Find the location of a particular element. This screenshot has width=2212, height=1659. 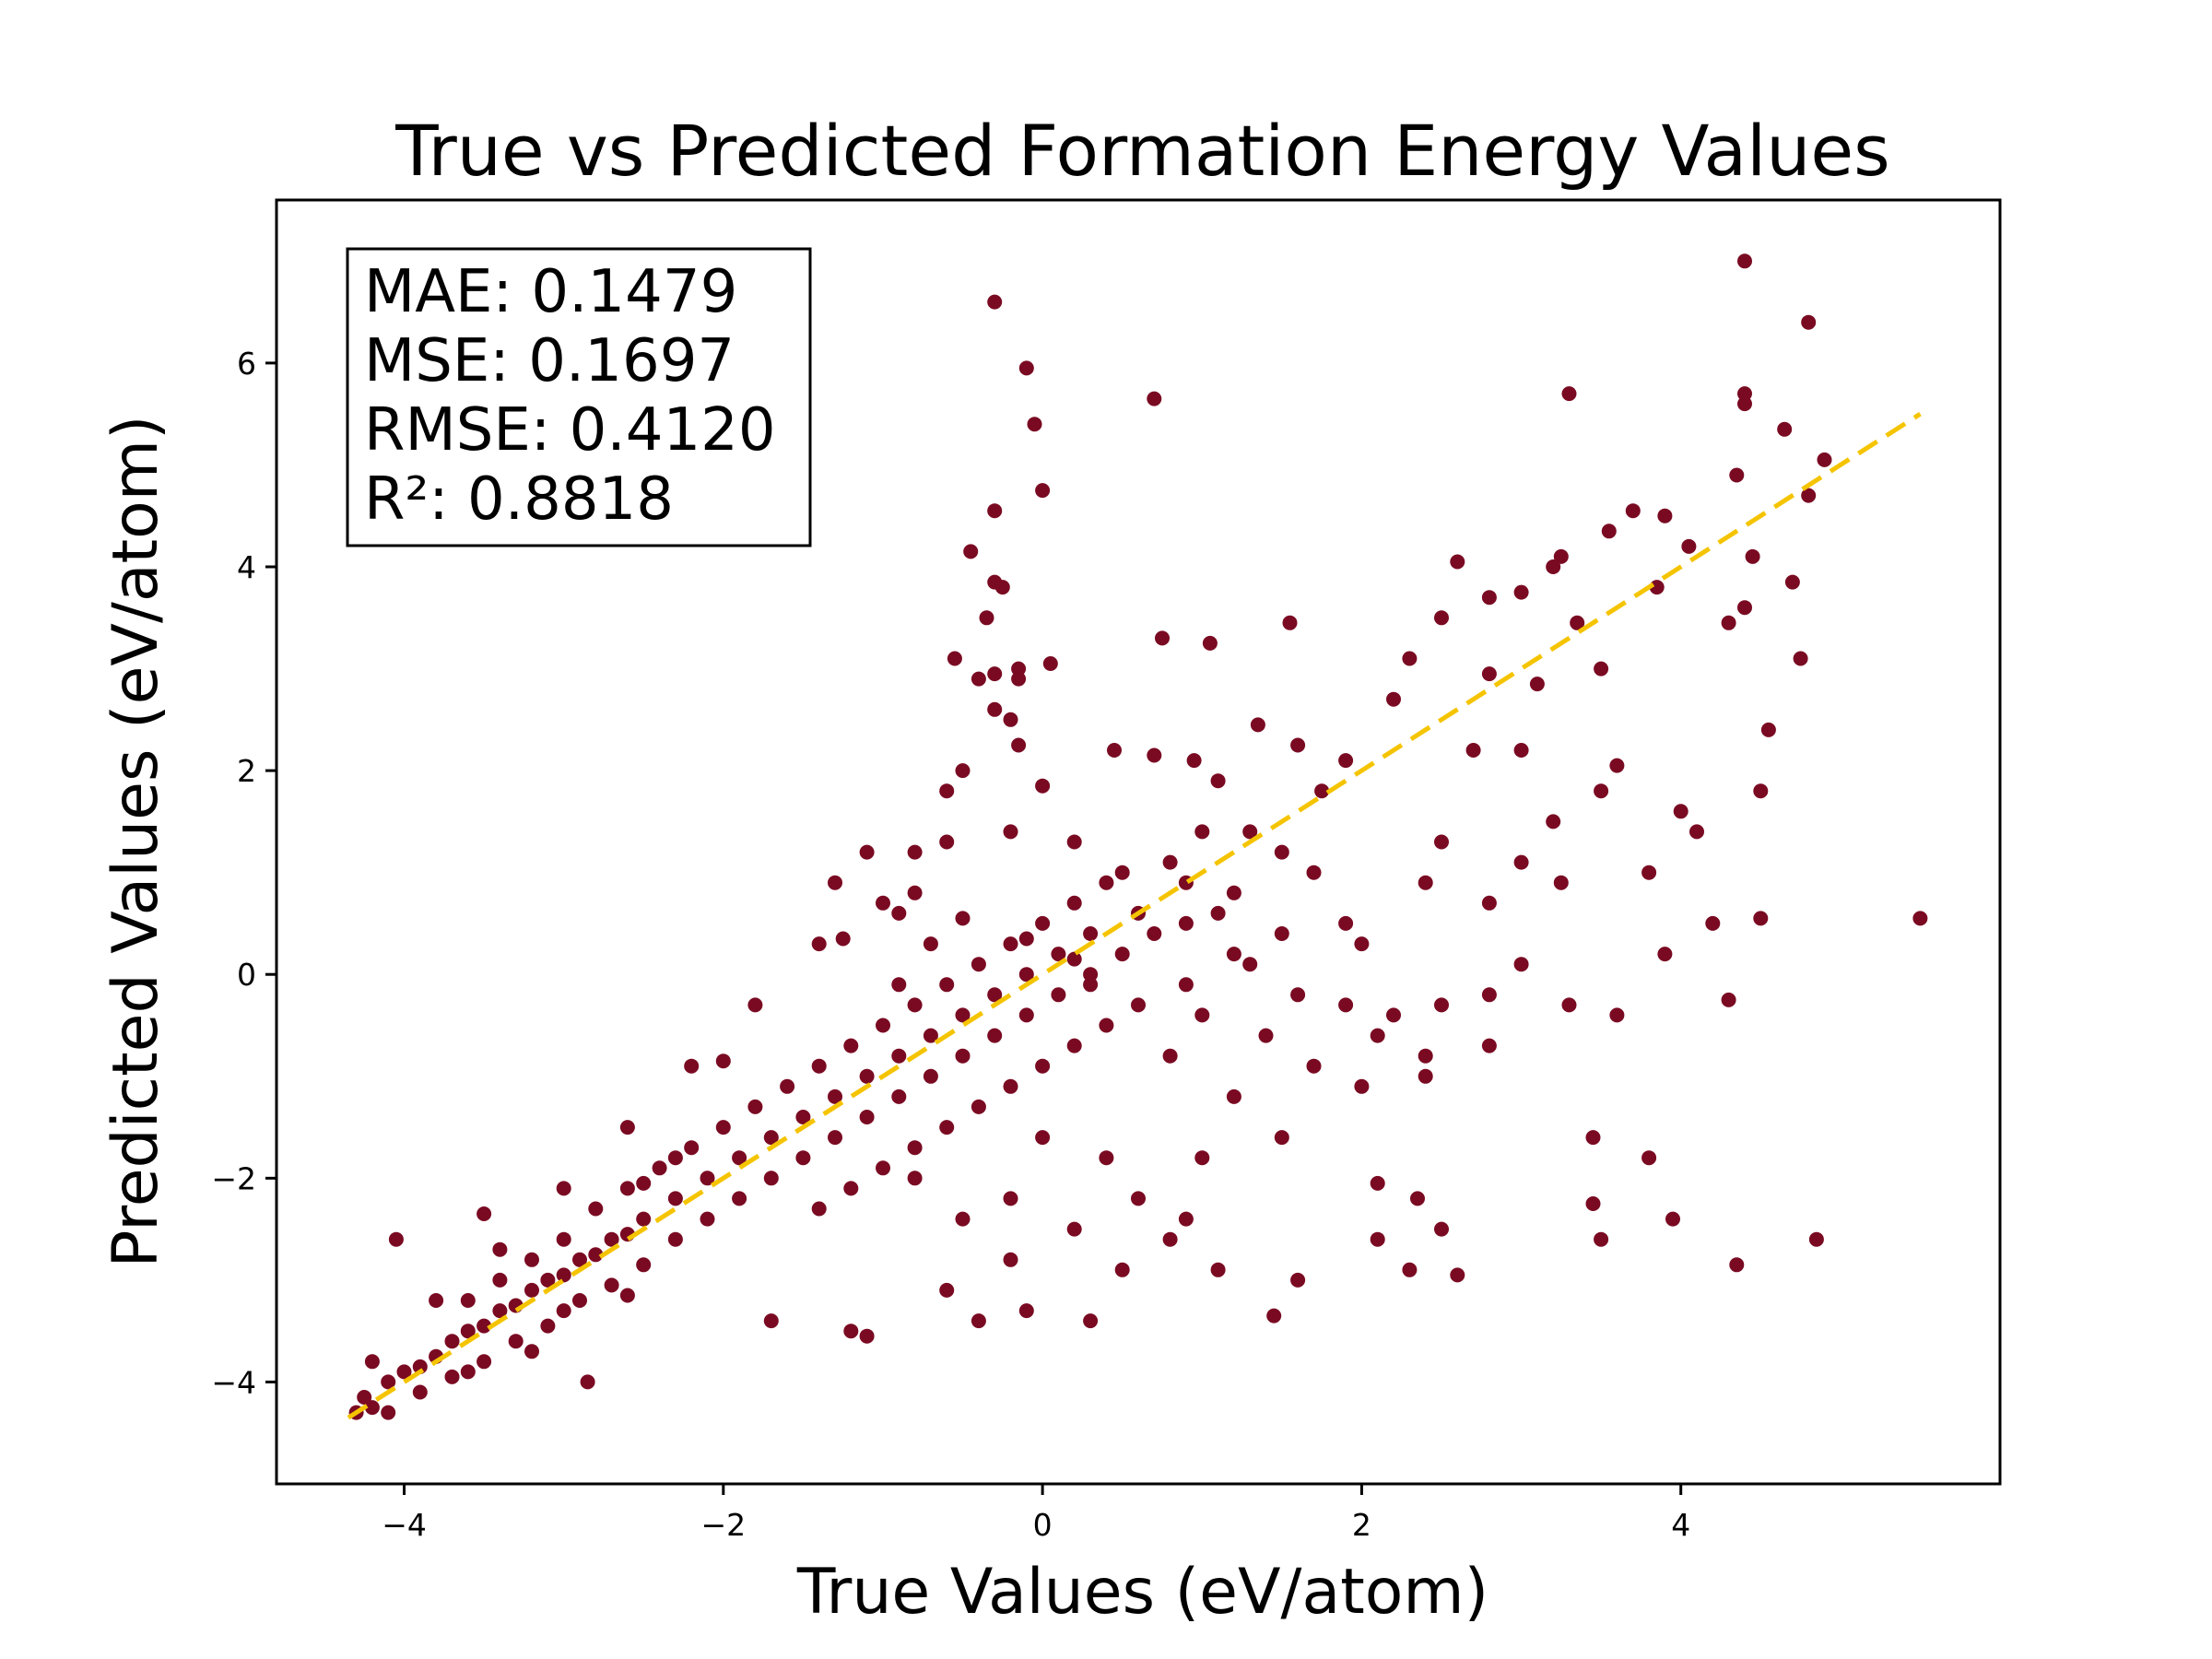

x-tick-label: 2 is located at coordinates (1361, 1525).